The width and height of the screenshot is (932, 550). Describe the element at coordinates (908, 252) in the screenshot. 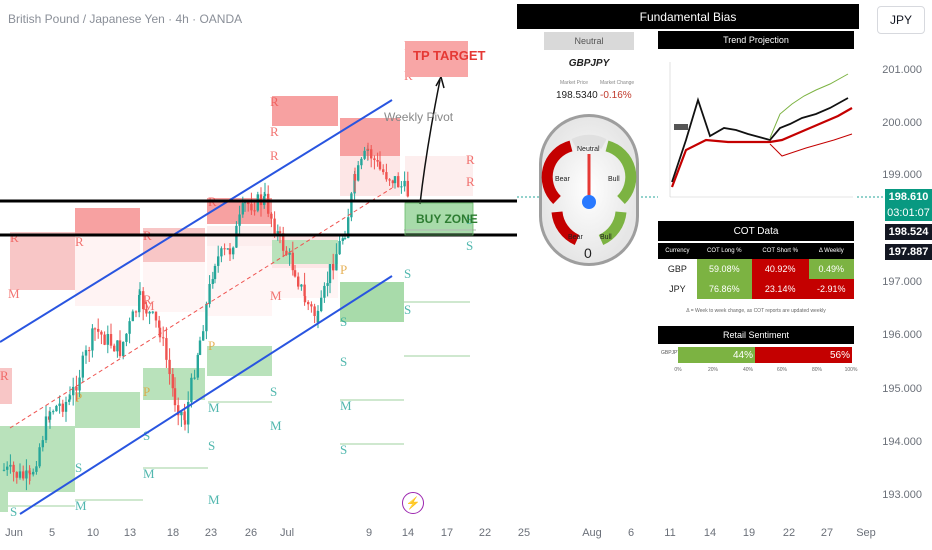

I see `level-tag-2: 197.887` at that location.